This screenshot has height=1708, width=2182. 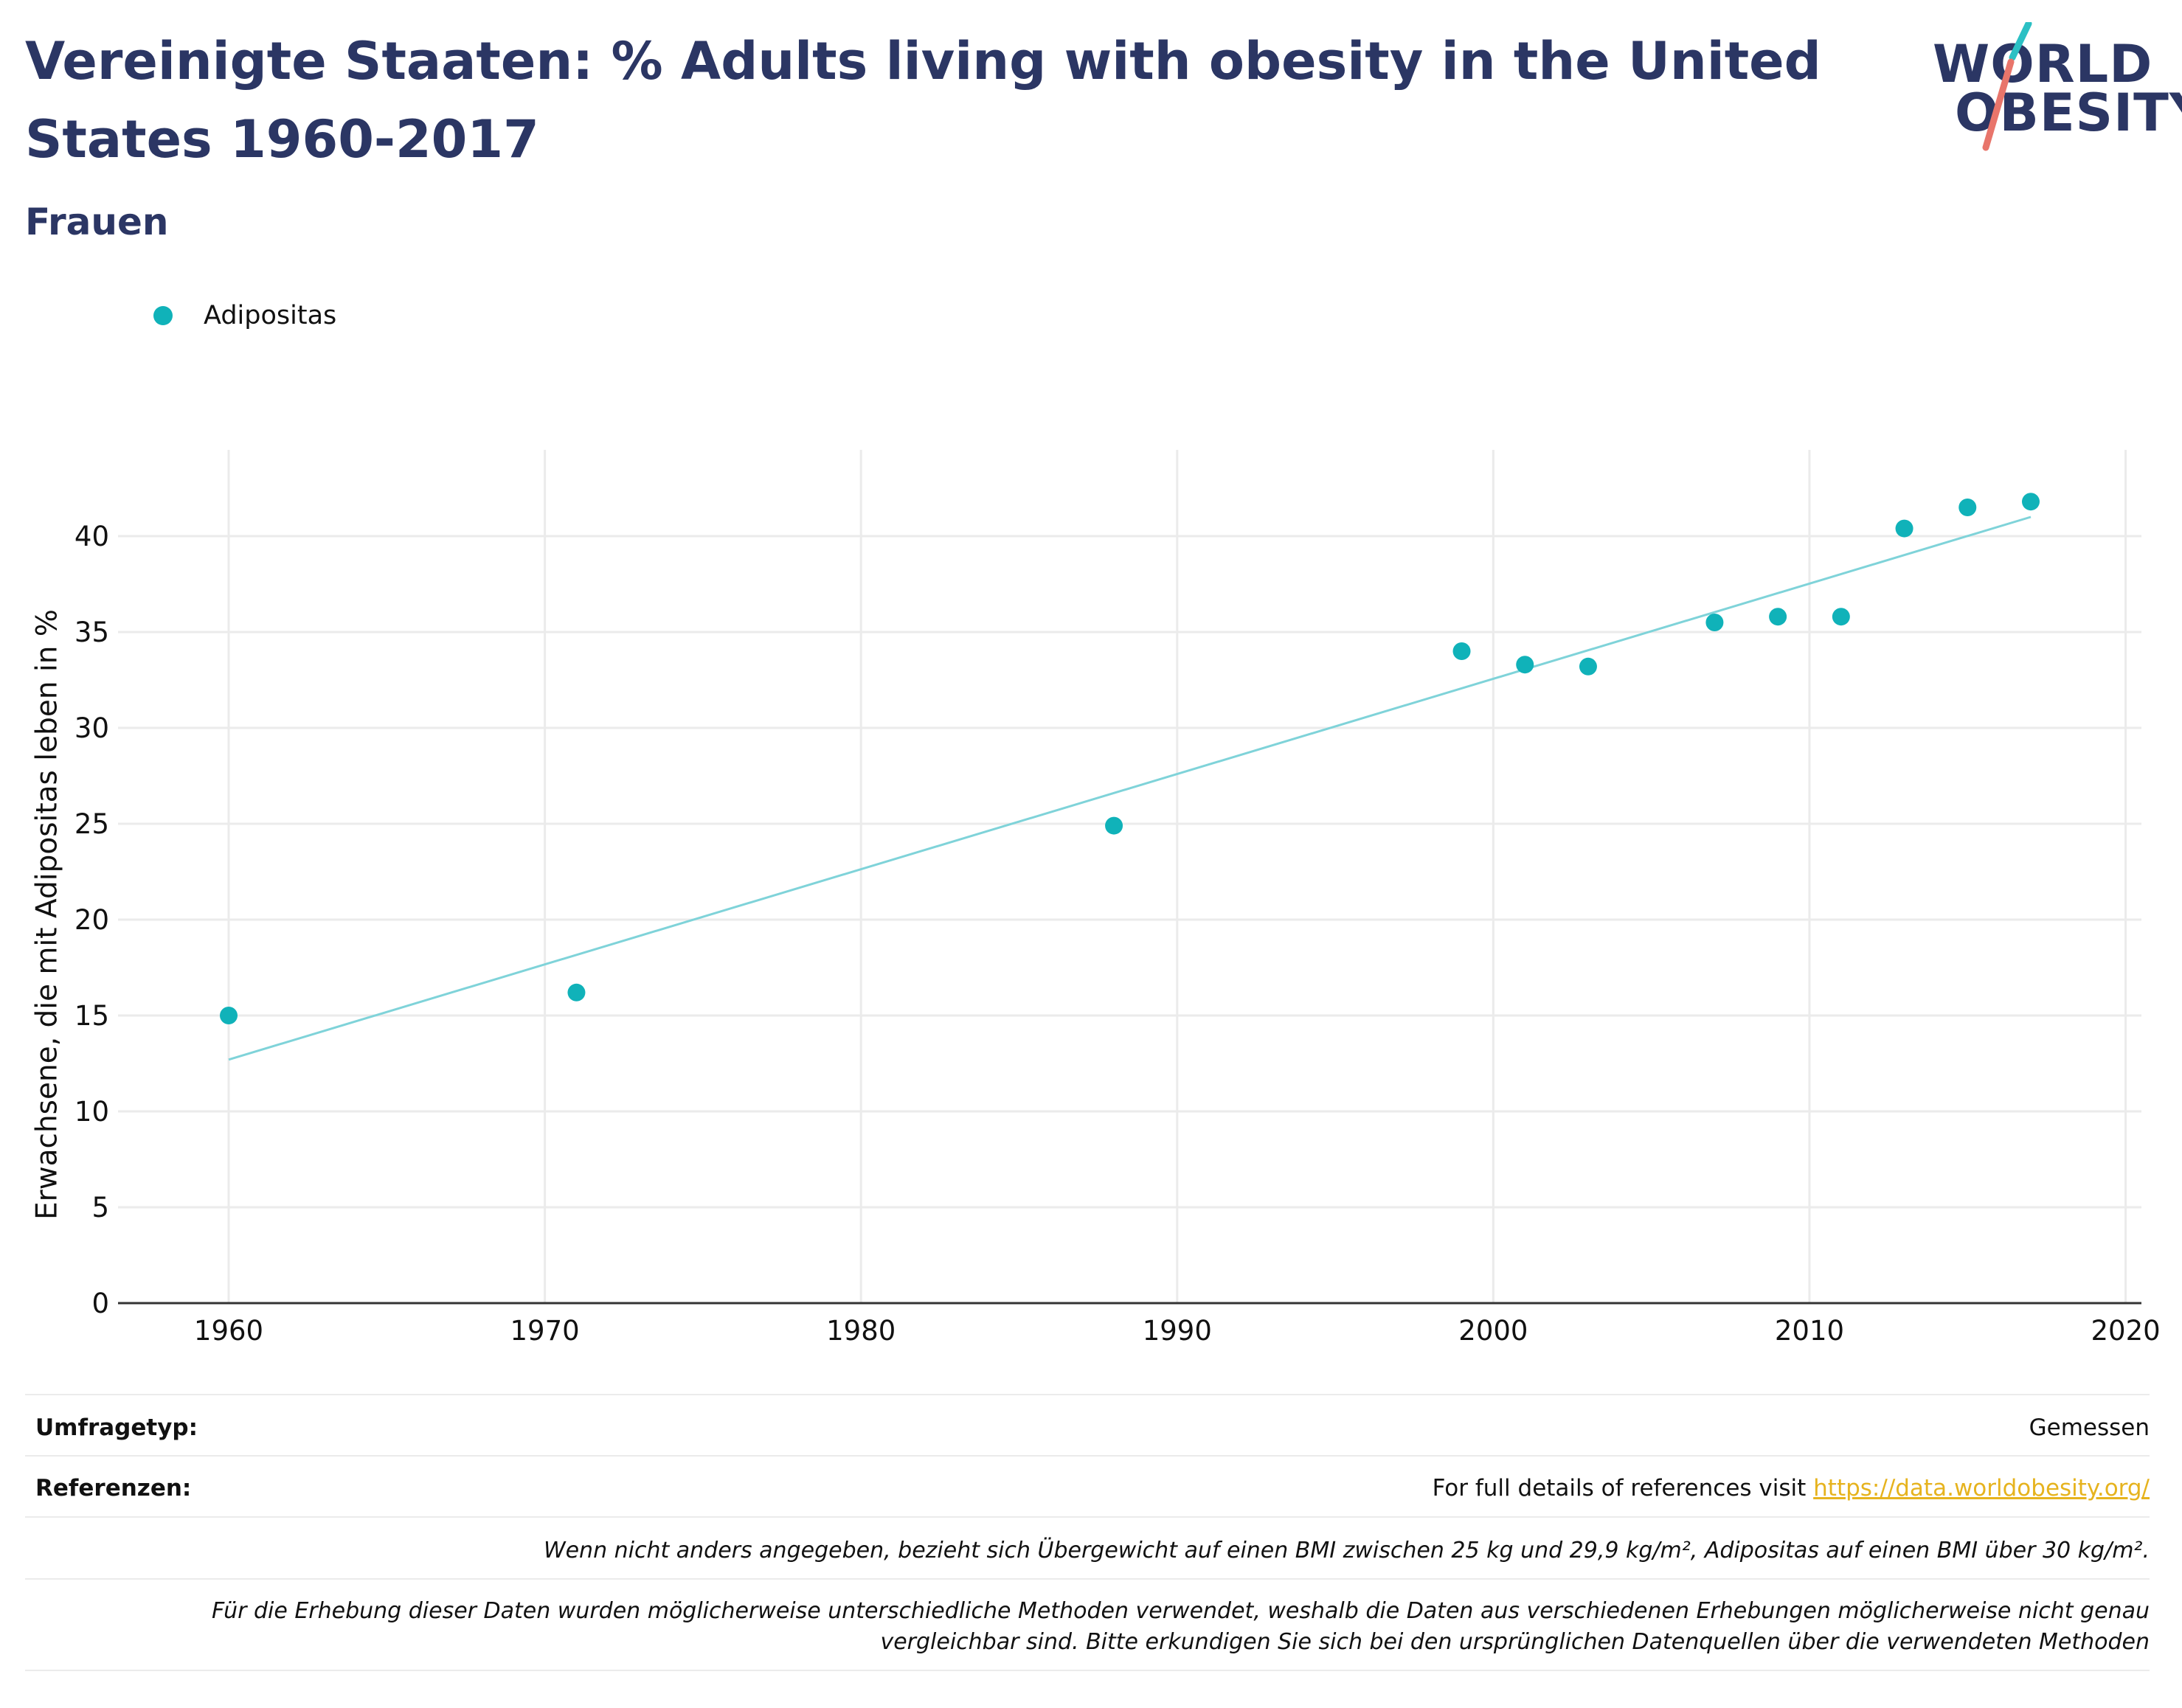 What do you see at coordinates (113, 1488) in the screenshot?
I see `references-label: Referenzen:` at bounding box center [113, 1488].